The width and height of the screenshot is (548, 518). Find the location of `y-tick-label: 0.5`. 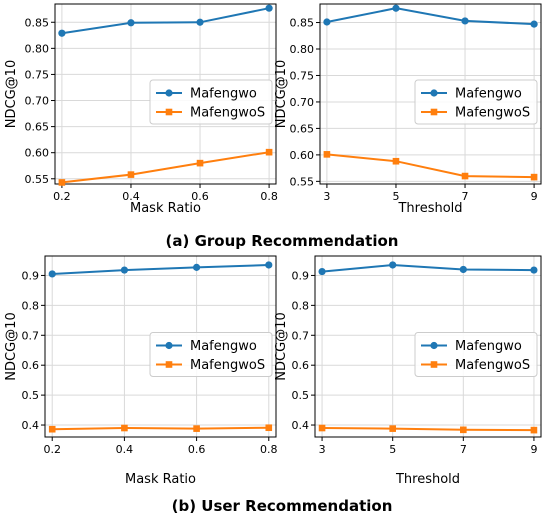

y-tick-label: 0.5 is located at coordinates (301, 395).